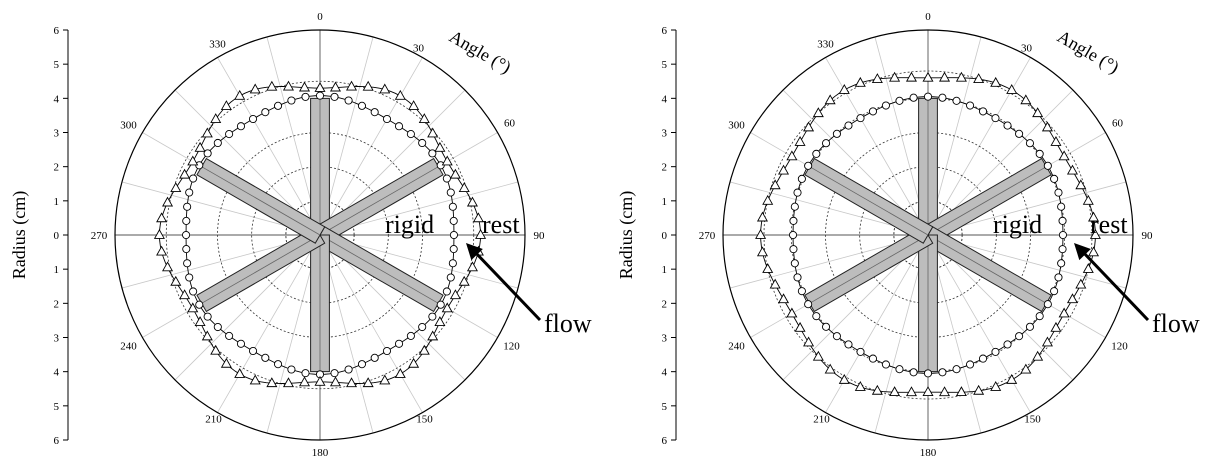  What do you see at coordinates (501, 224) in the screenshot?
I see `rest-label: rest` at bounding box center [501, 224].